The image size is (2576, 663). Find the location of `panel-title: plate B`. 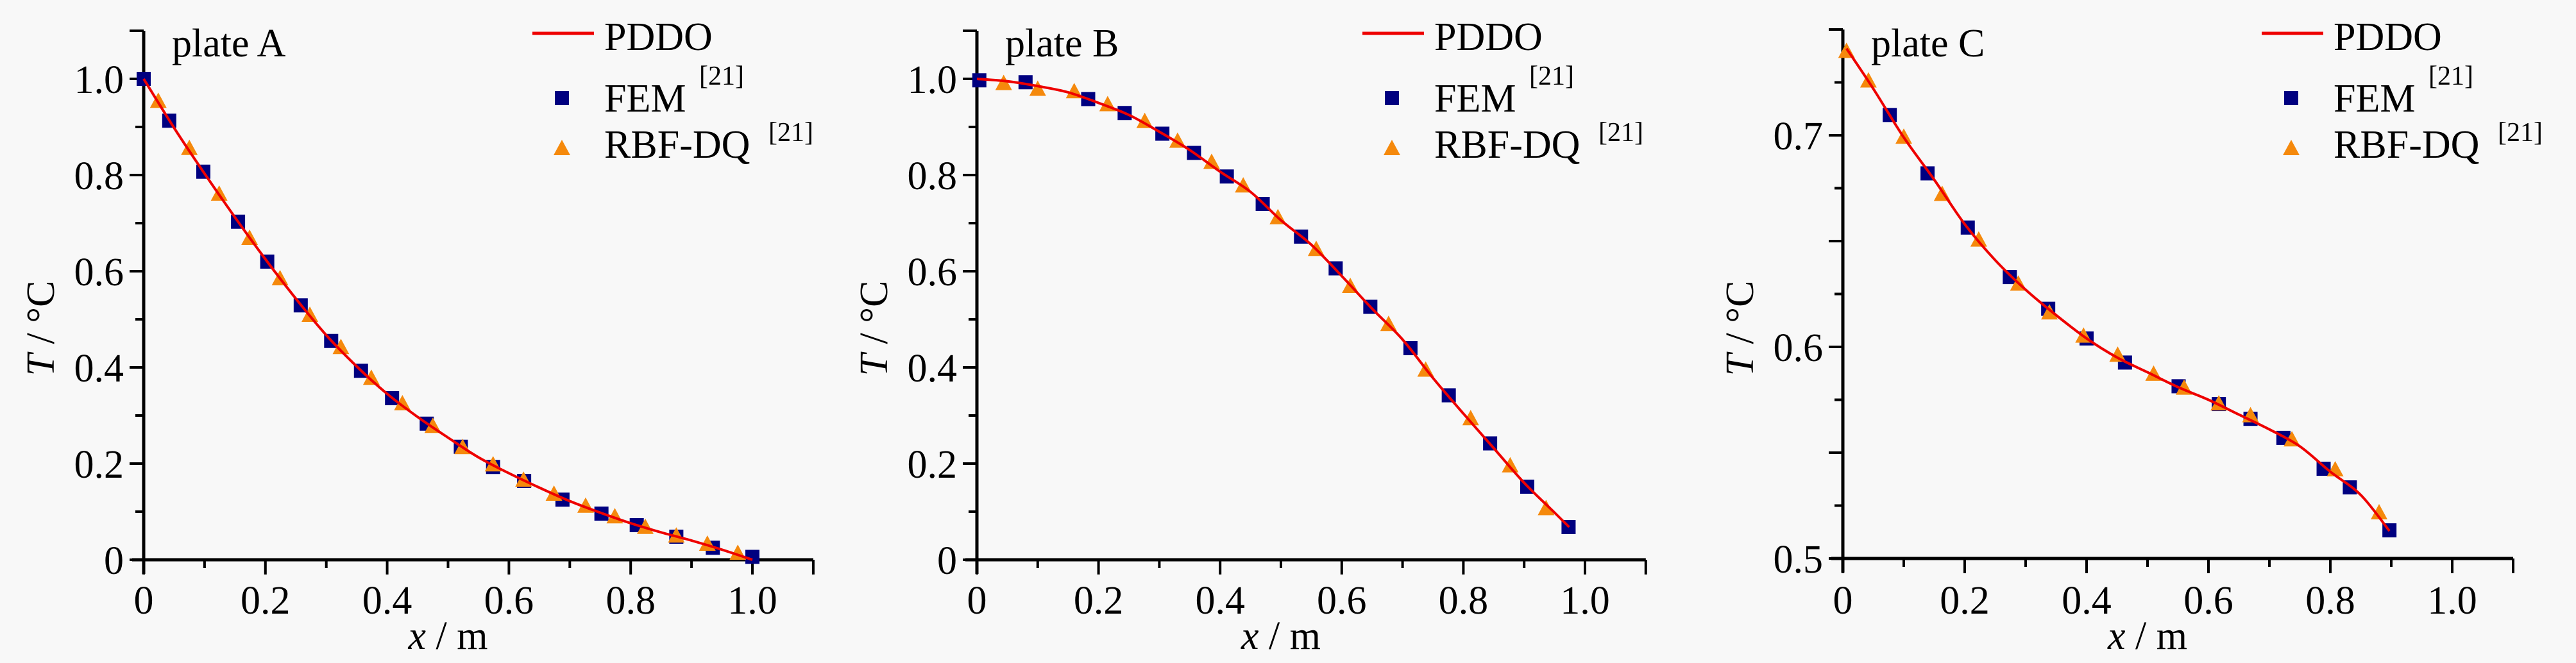

panel-title: plate B is located at coordinates (1062, 44).